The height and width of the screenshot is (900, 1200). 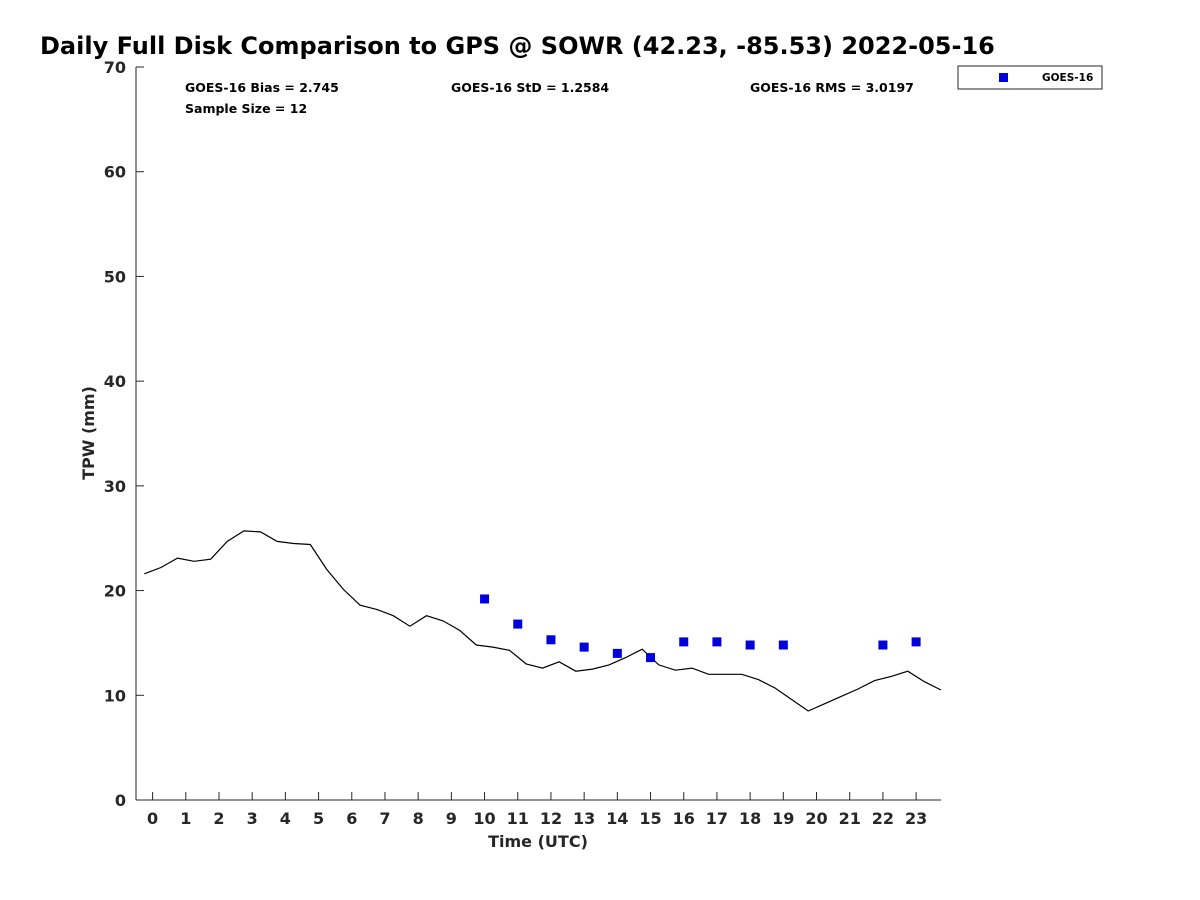 I want to click on y-tick-label: 0, so click(x=120, y=800).